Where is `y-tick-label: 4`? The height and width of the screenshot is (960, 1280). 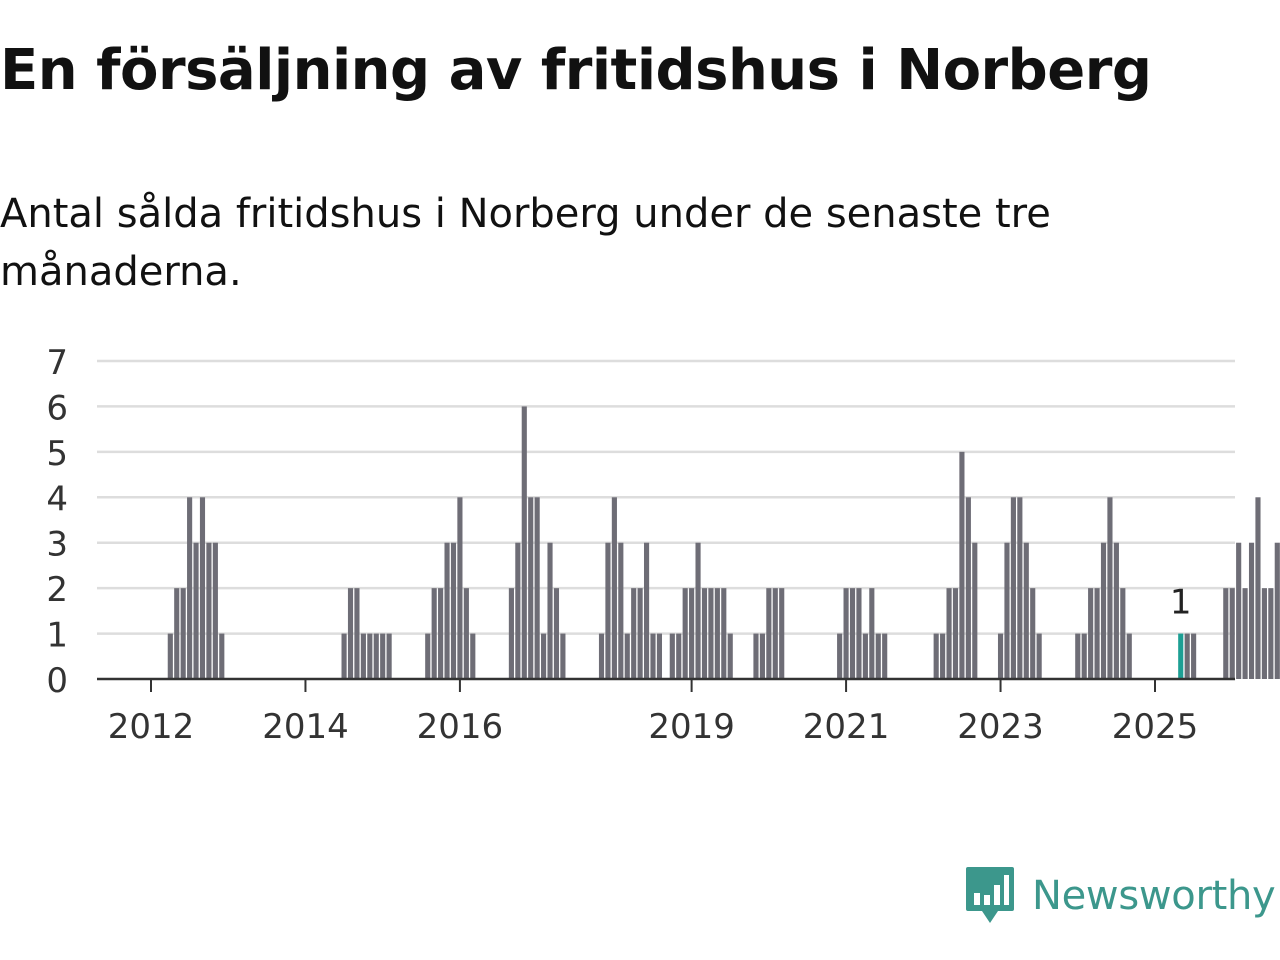 y-tick-label: 4 is located at coordinates (57, 499).